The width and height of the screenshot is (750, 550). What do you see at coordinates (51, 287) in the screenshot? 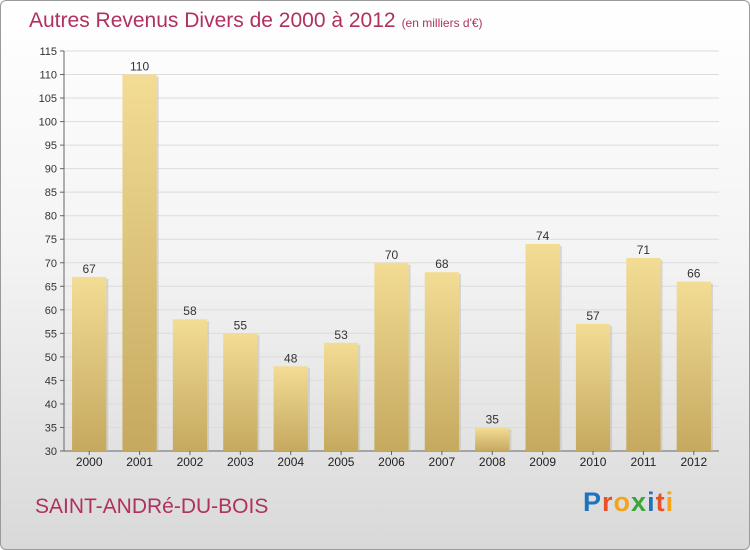
I see `y-tick-label: 65` at bounding box center [51, 287].